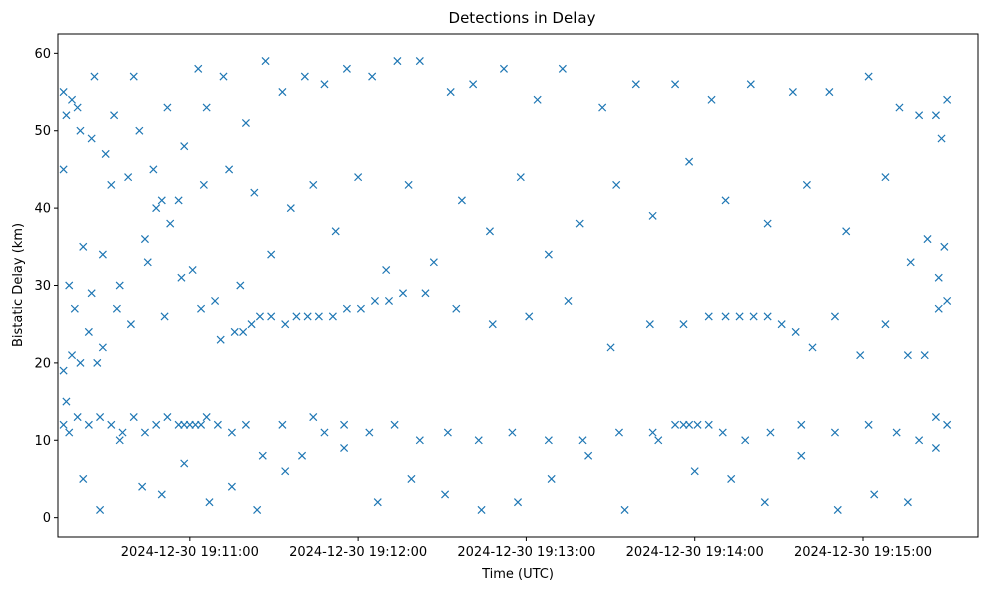  What do you see at coordinates (46, 286) in the screenshot?
I see `y-axis-ticks: 0 10 20 30 40 50 60` at bounding box center [46, 286].